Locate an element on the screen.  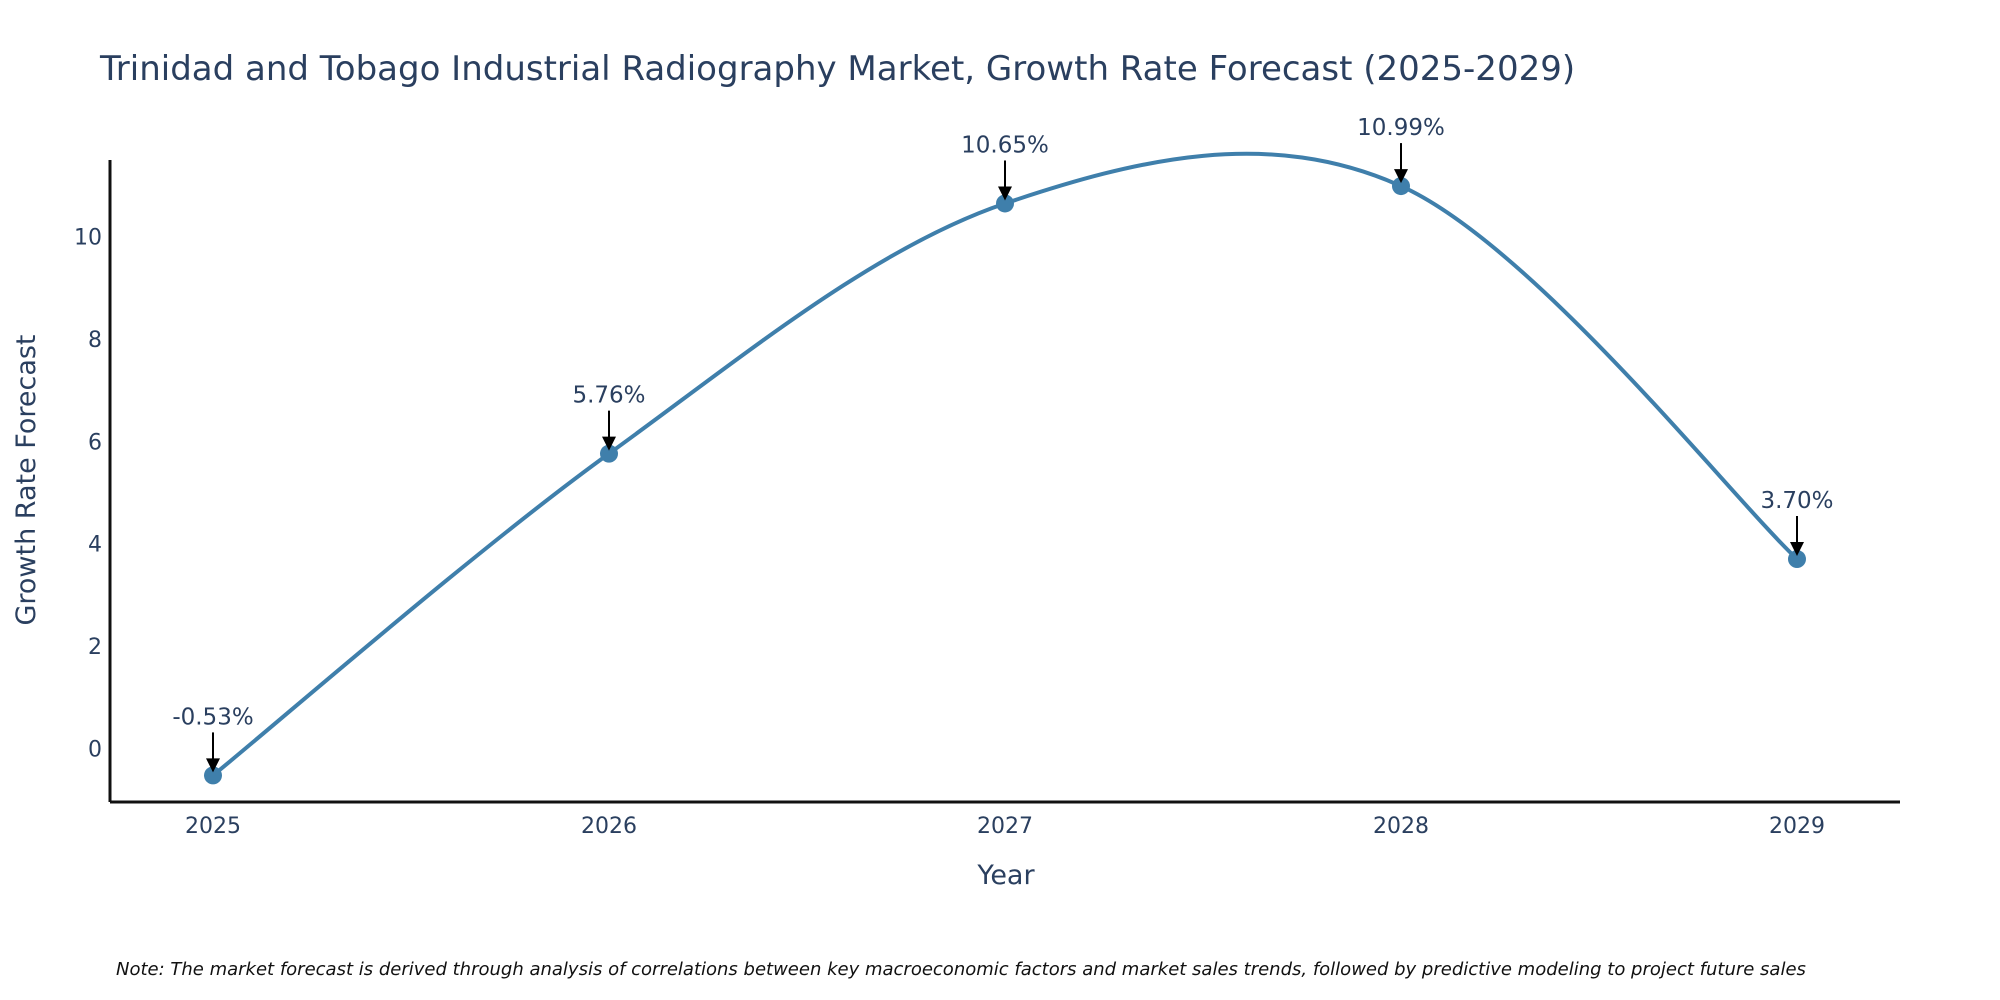
y-tick-label: 8 is located at coordinates (95, 340).